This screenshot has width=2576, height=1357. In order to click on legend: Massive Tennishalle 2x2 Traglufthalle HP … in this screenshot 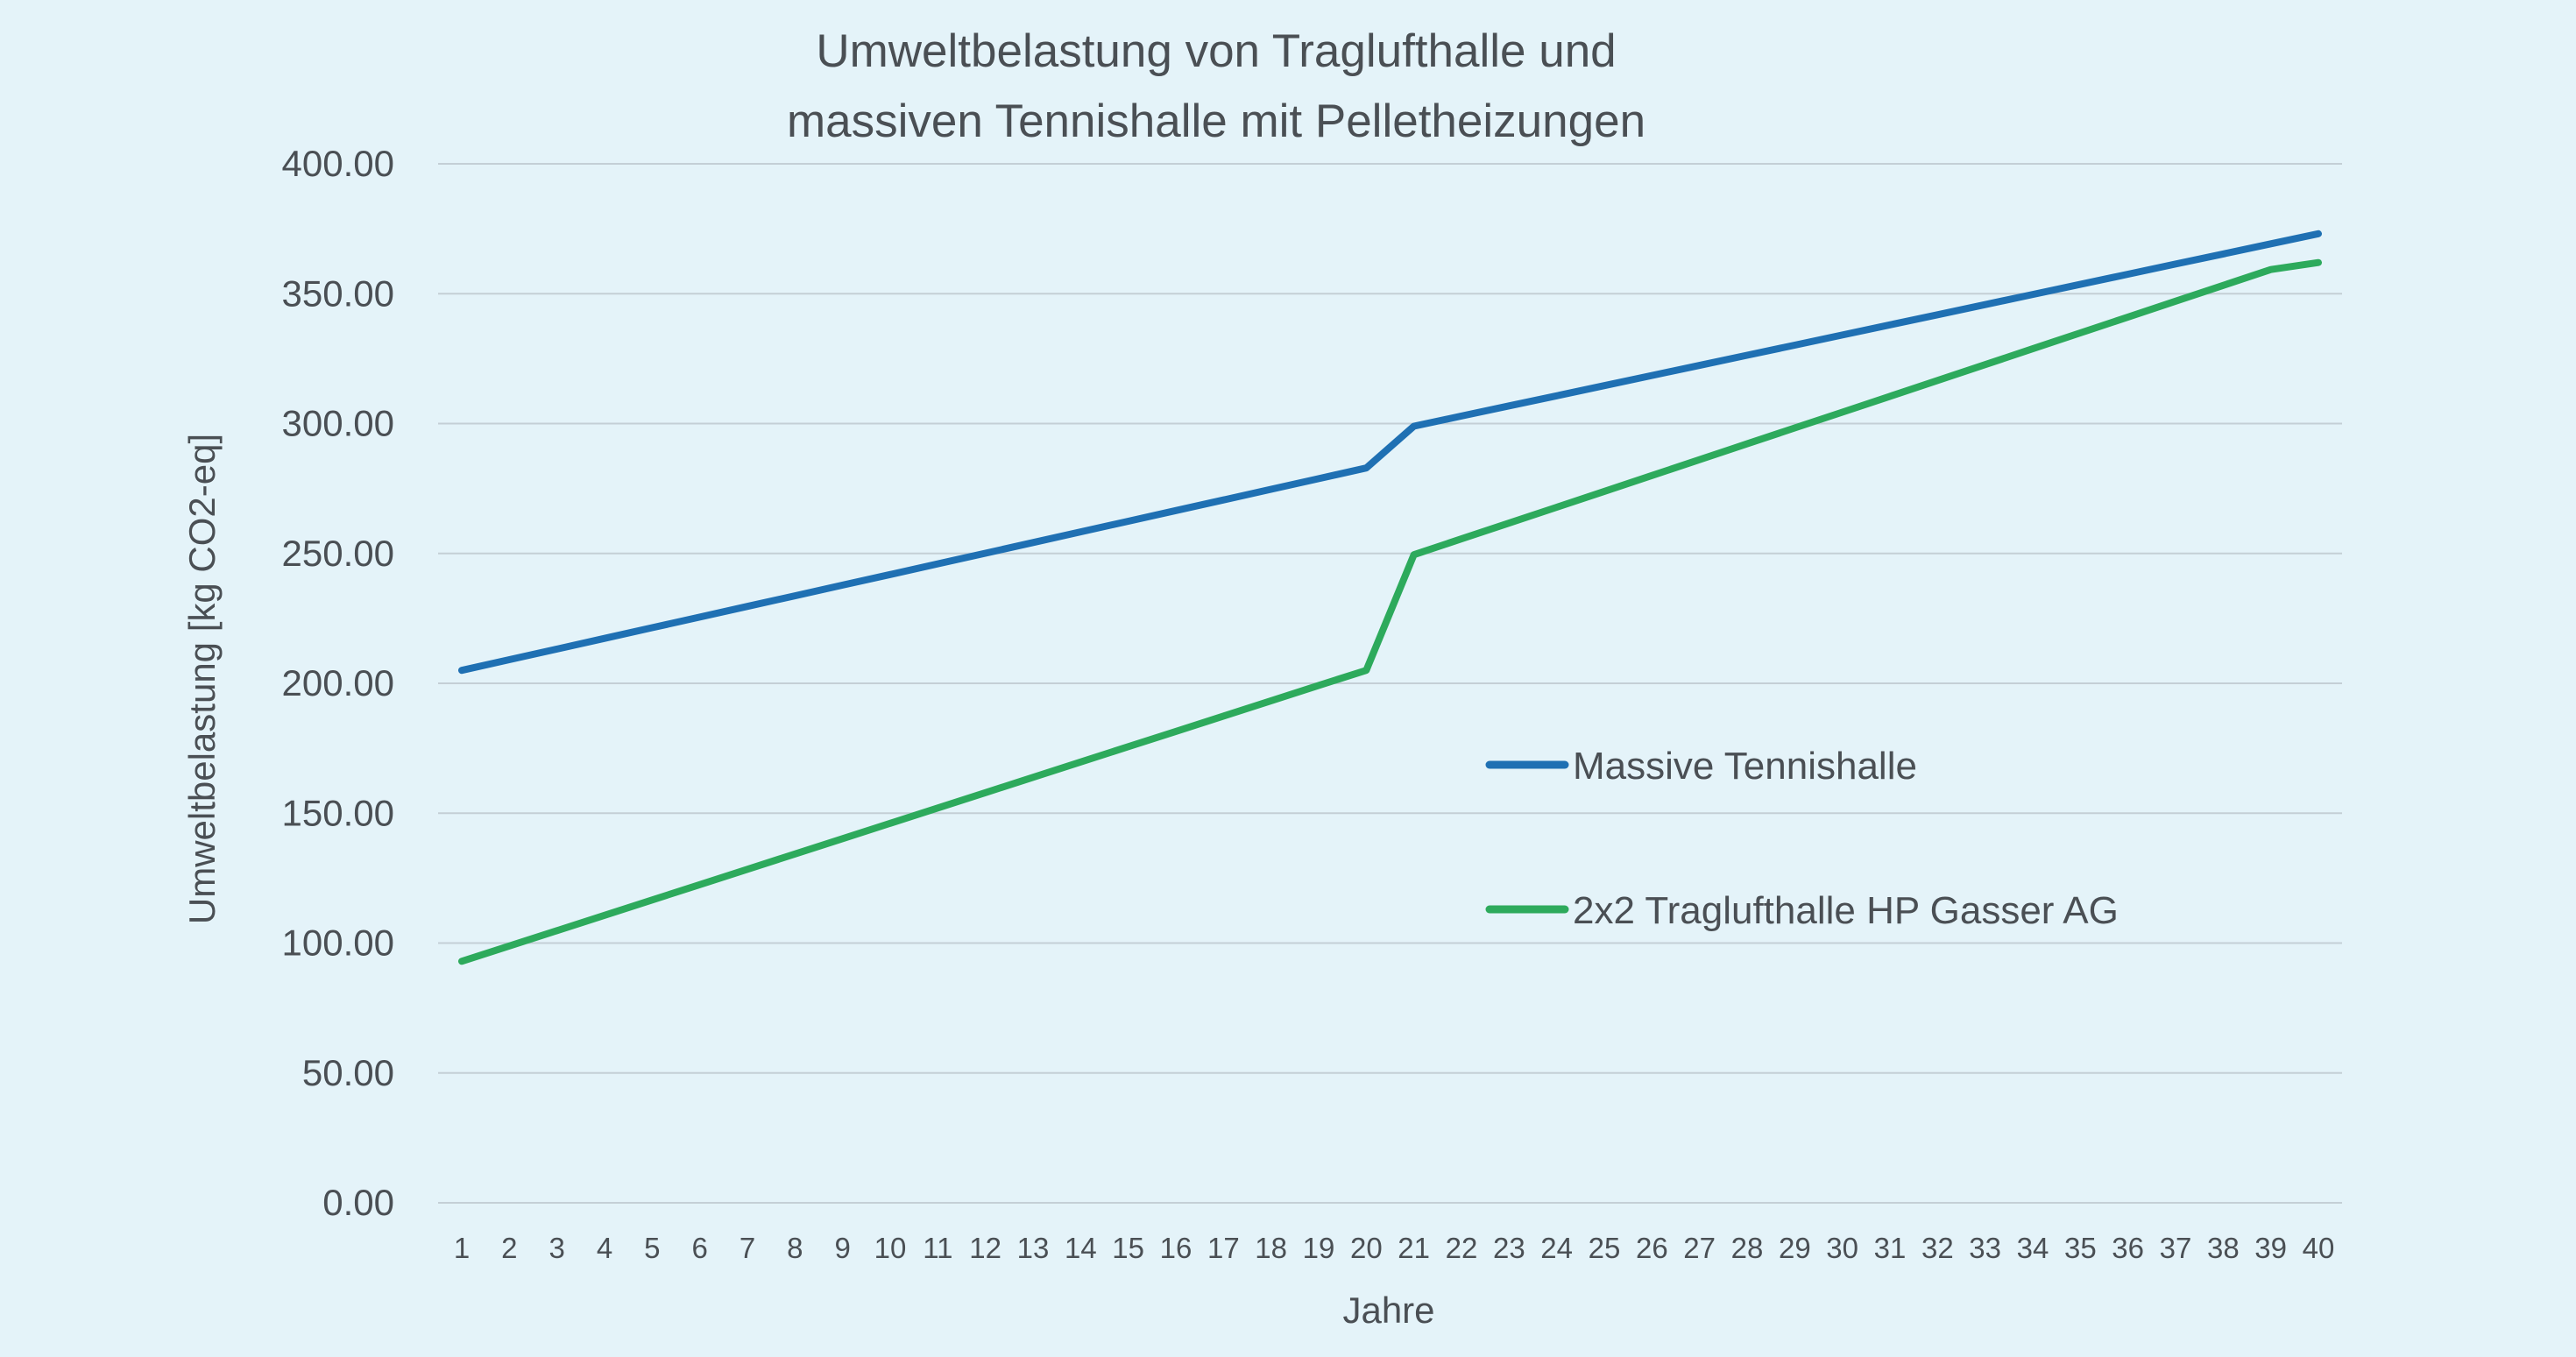, I will do `click(1802, 839)`.